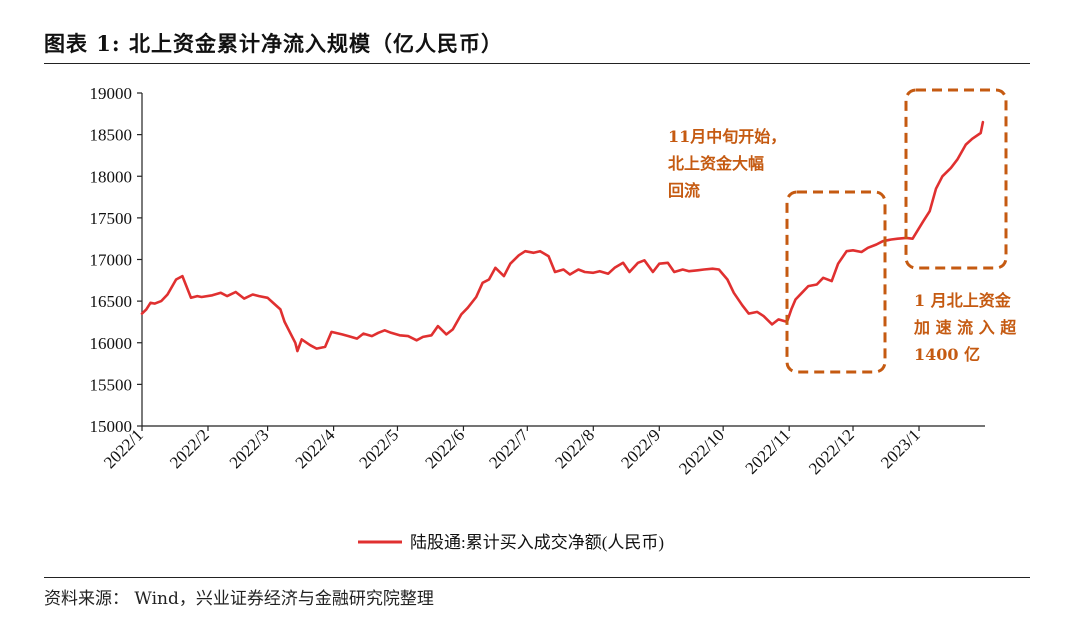 This screenshot has width=1080, height=624. Describe the element at coordinates (965, 327) in the screenshot. I see `annotation-text: 加 速 流 入 超` at that location.